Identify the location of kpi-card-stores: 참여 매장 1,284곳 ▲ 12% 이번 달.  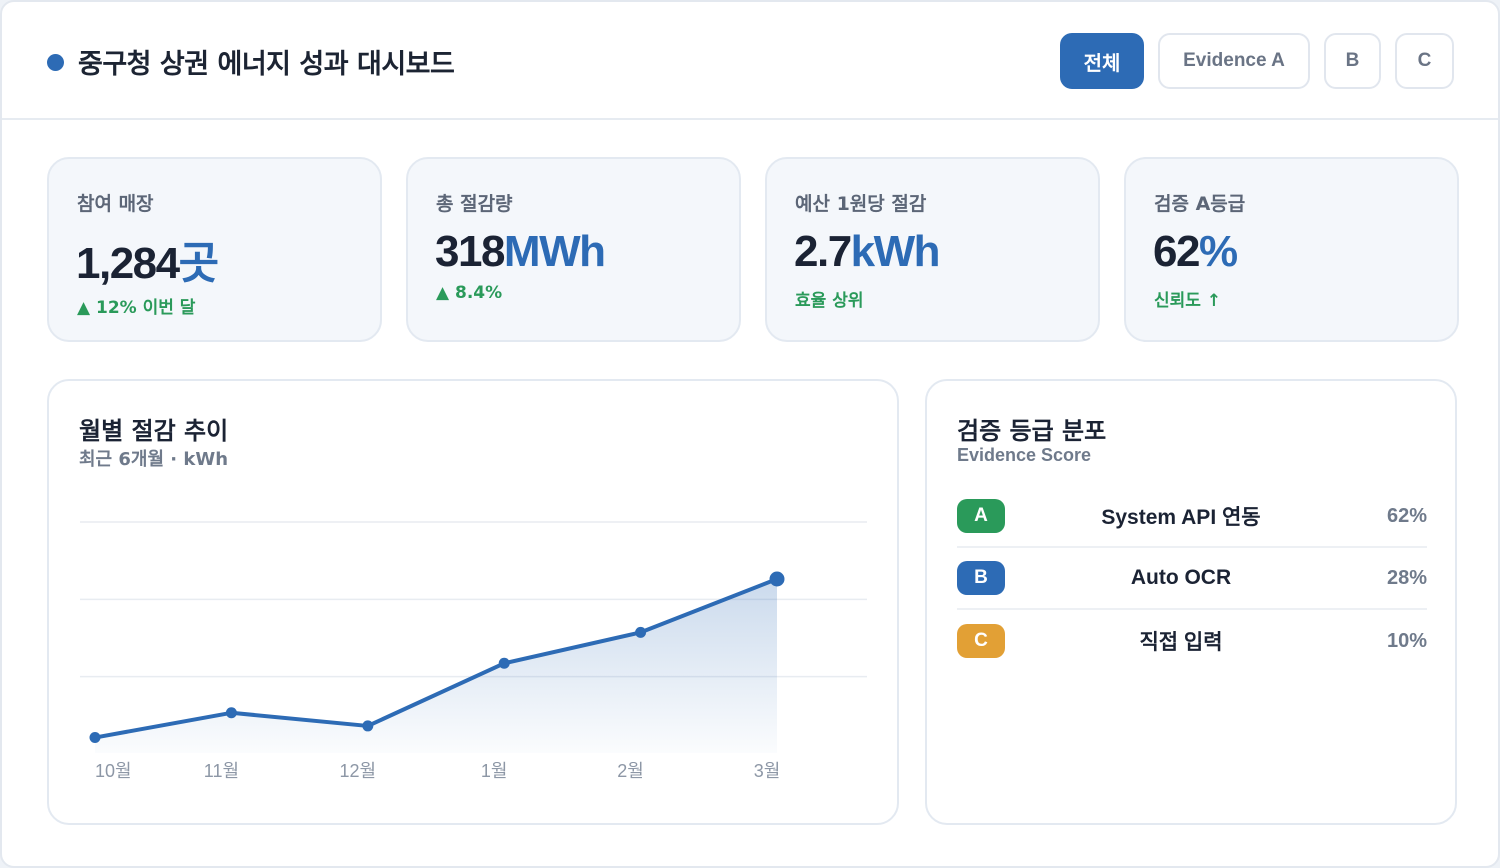
(214, 249).